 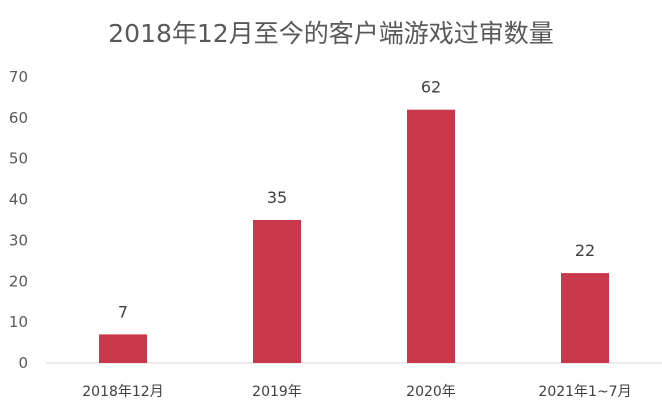 I want to click on y-tick-label: 10, so click(x=18, y=322).